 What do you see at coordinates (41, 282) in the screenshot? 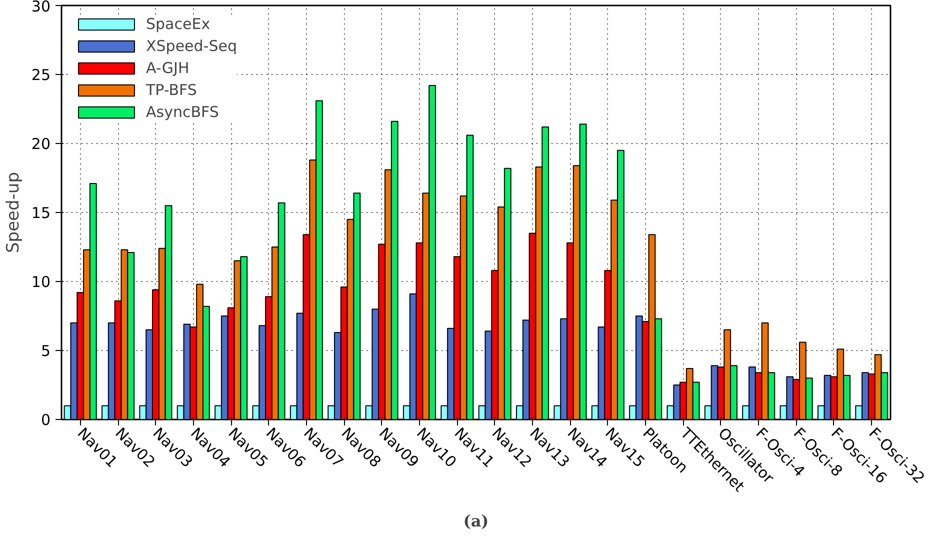
I see `y-tick-label: 10` at bounding box center [41, 282].